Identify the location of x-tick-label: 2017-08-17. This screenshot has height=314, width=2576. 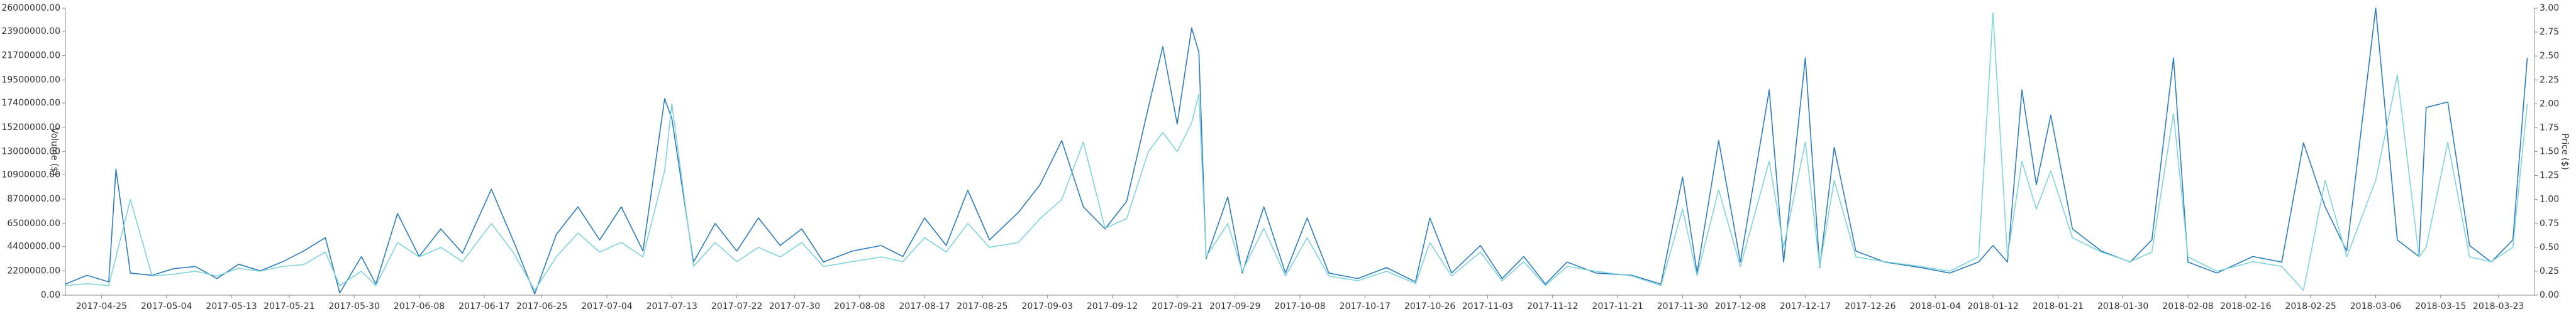
(924, 306).